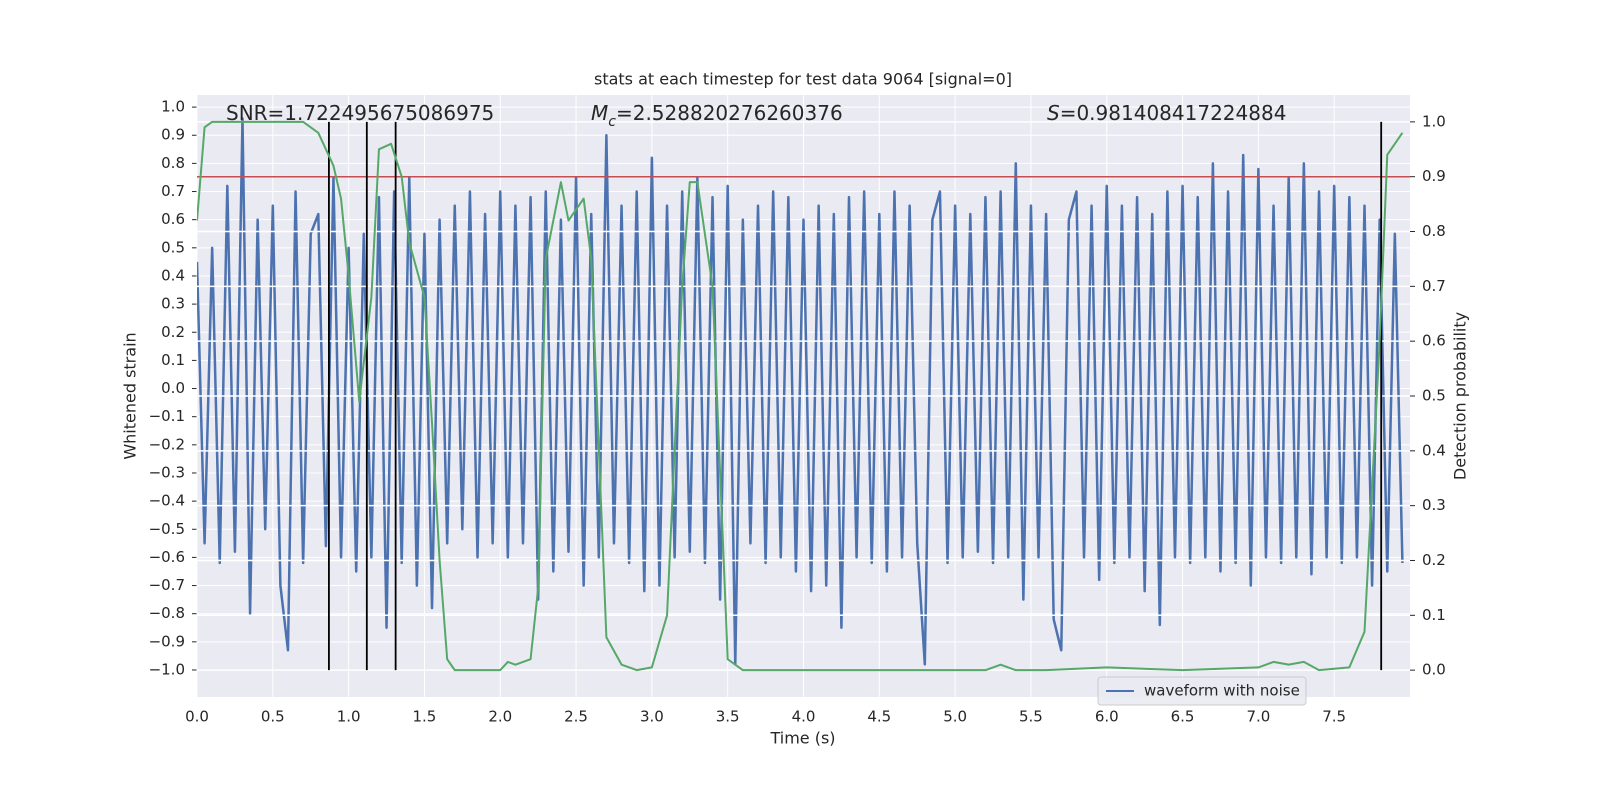  Describe the element at coordinates (802, 738) in the screenshot. I see `x-axis-label: Time (s)` at that location.